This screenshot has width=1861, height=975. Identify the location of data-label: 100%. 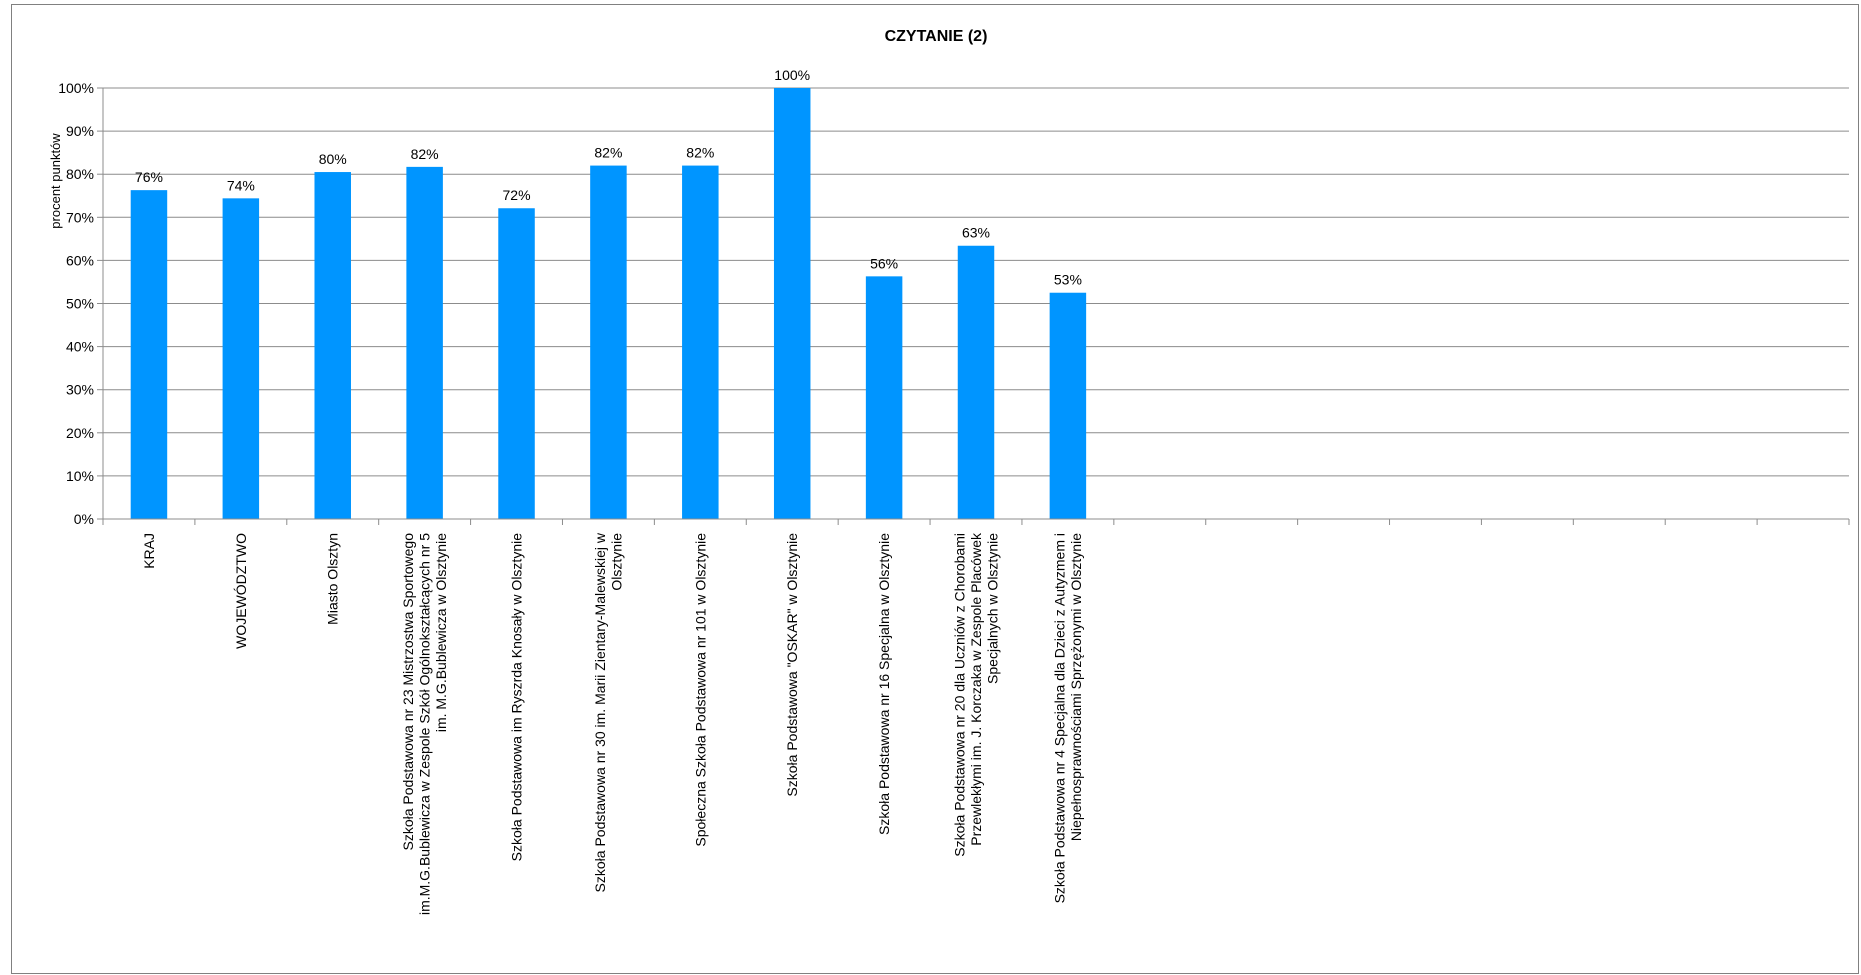
(792, 75).